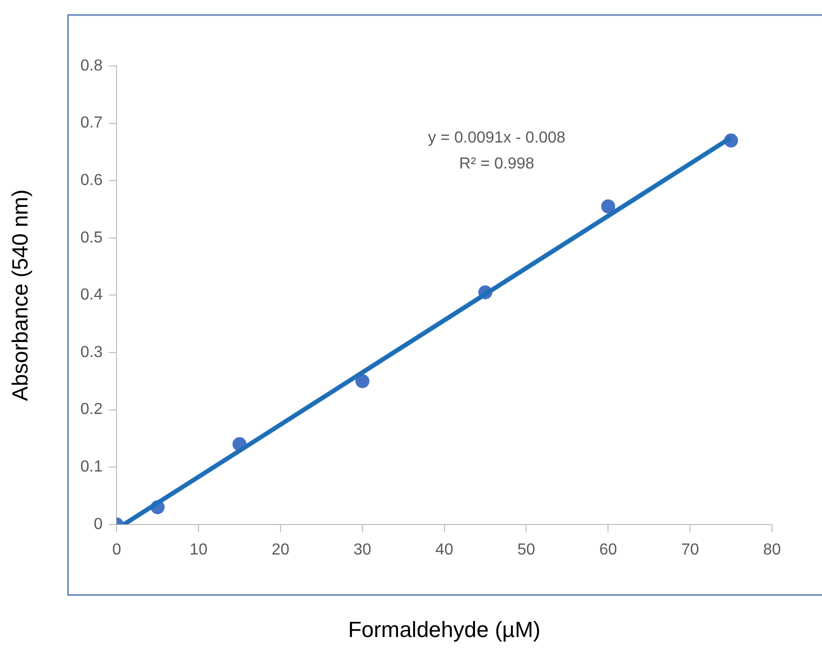  Describe the element at coordinates (444, 549) in the screenshot. I see `x-tick-label: 40` at that location.